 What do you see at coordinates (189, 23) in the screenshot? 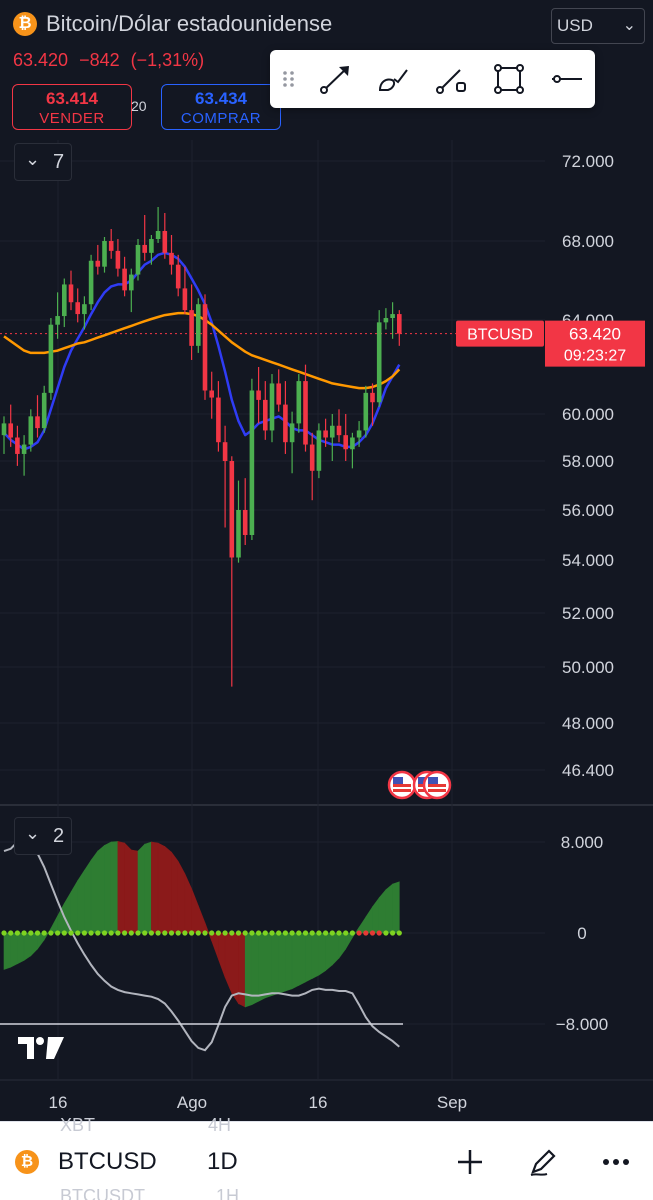
I see `symbol-title: Bitcoin/Dólar estadounidense` at bounding box center [189, 23].